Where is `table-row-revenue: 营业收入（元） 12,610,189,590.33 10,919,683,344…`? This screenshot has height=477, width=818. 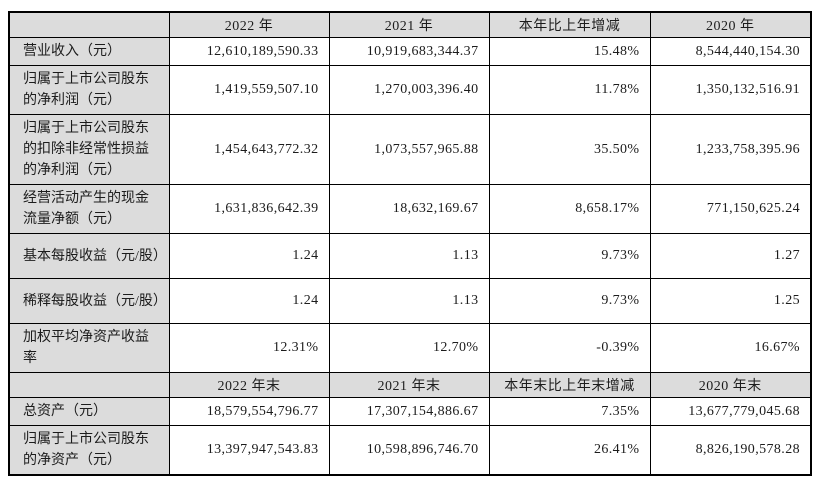 table-row-revenue: 营业收入（元） 12,610,189,590.33 10,919,683,344… is located at coordinates (410, 51).